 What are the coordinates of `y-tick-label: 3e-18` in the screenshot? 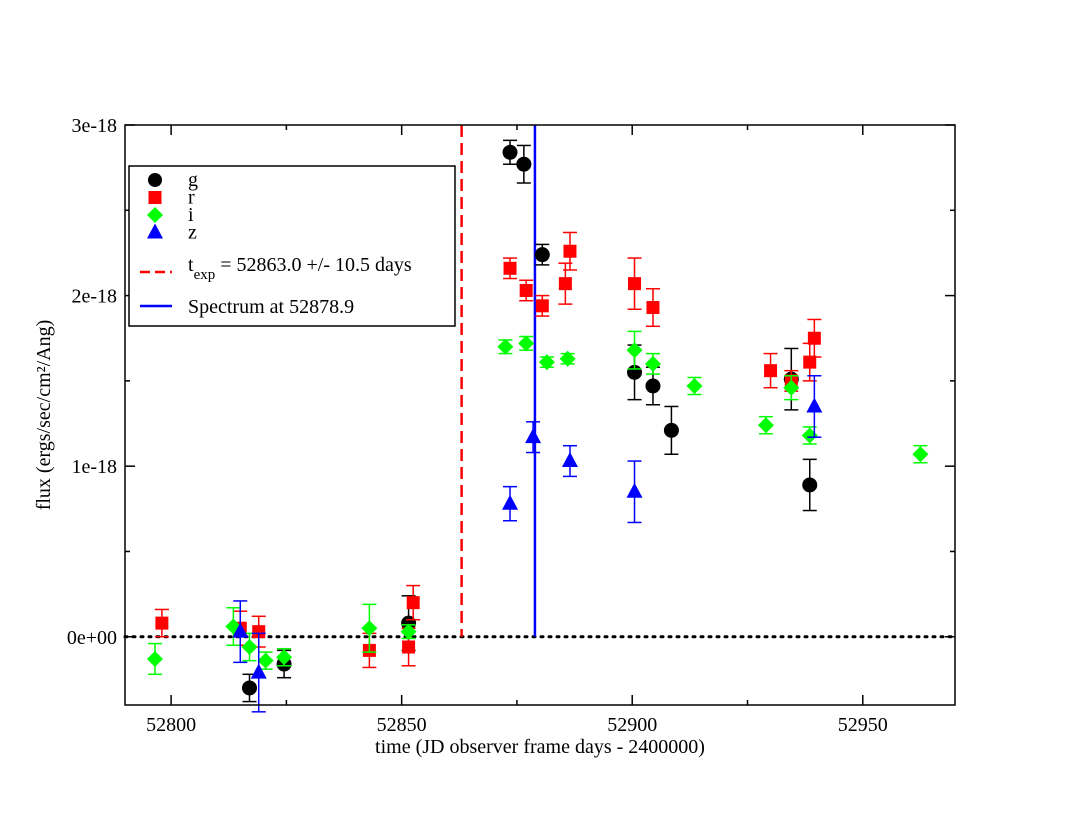 It's located at (94, 126).